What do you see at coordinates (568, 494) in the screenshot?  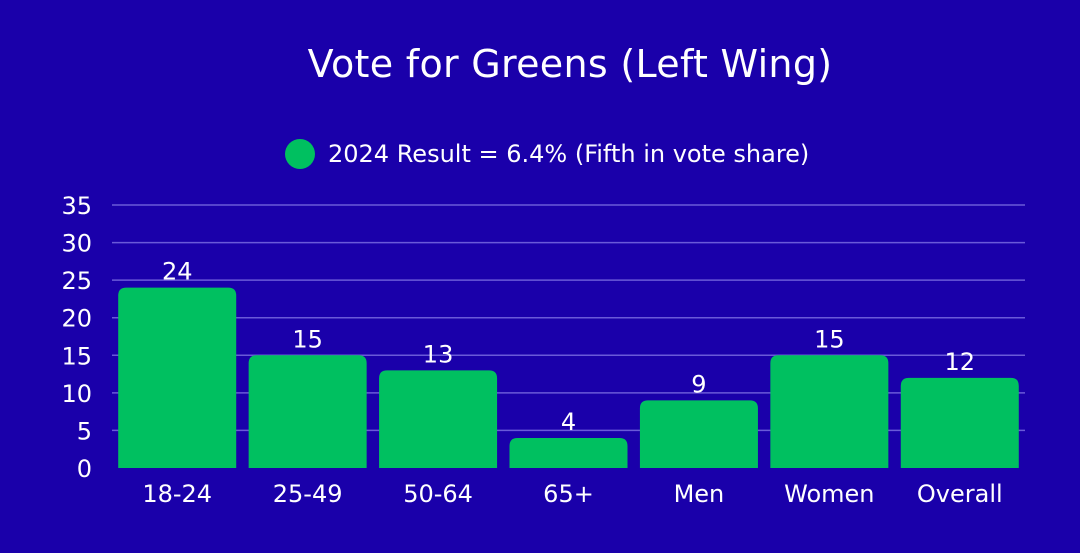 I see `x-tick-label: 65+` at bounding box center [568, 494].